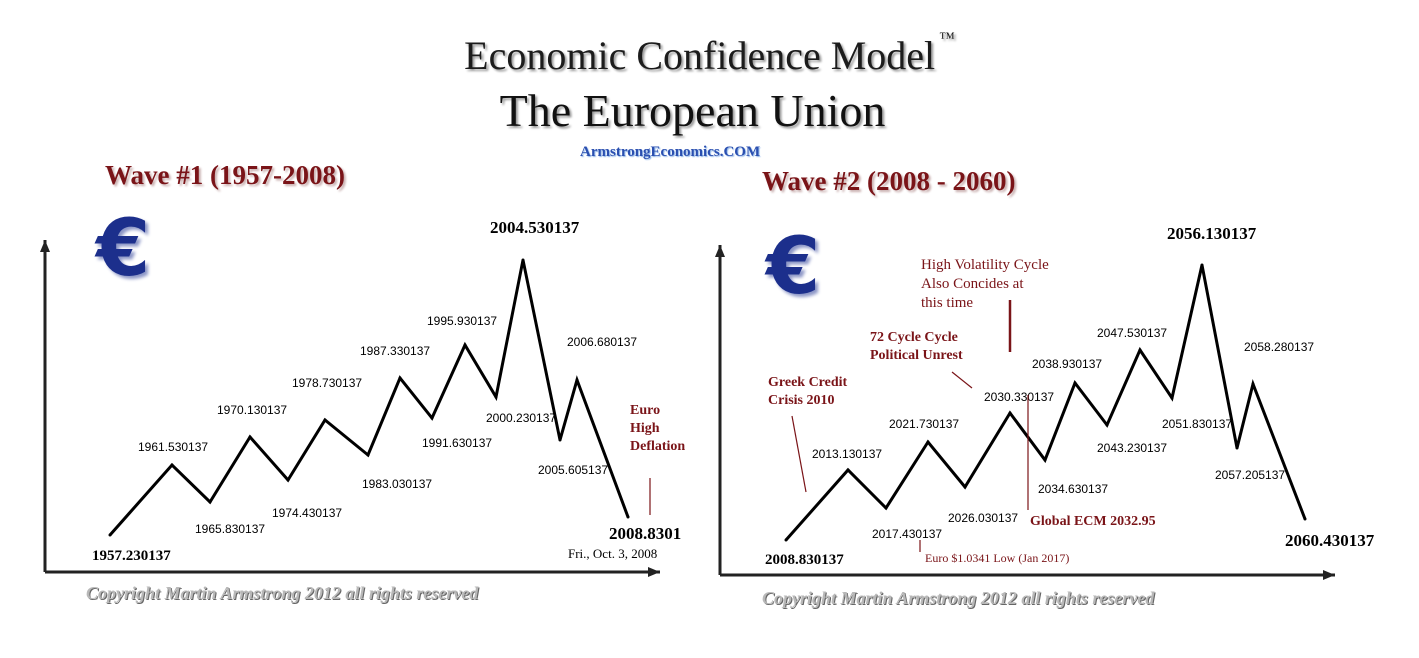 Image resolution: width=1419 pixels, height=658 pixels. What do you see at coordinates (457, 443) in the screenshot?
I see `wave1-point-label: 1991.630137` at bounding box center [457, 443].